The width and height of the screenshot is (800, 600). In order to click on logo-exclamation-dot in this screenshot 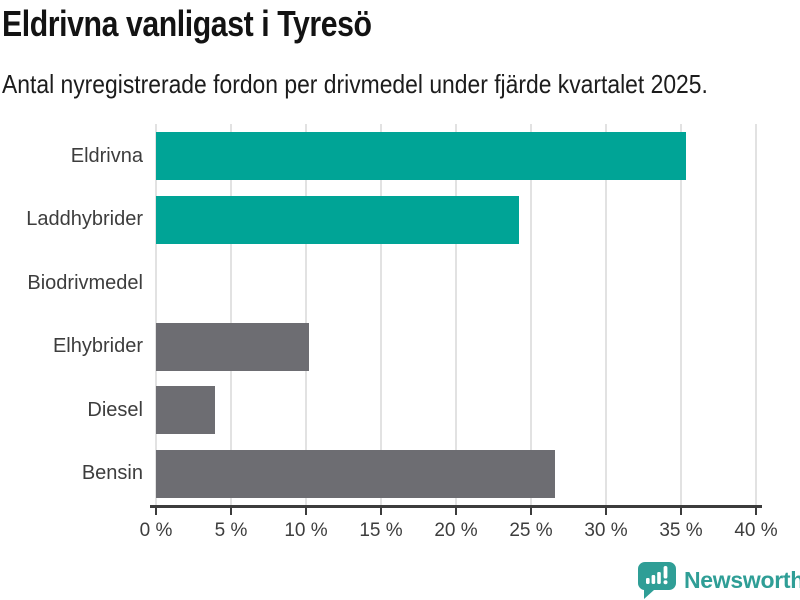, I will do `click(665, 582)`.